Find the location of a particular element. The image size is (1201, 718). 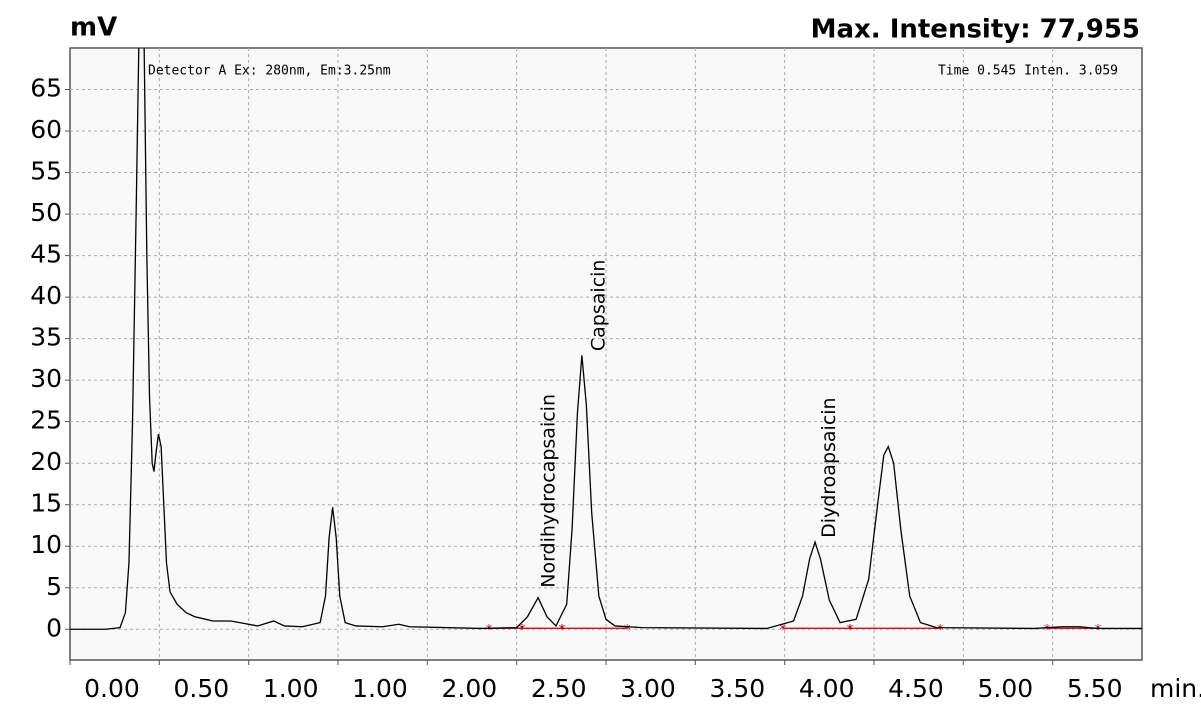

cursor-info: Time 0.545 Inten. 3.059 is located at coordinates (1028, 71).